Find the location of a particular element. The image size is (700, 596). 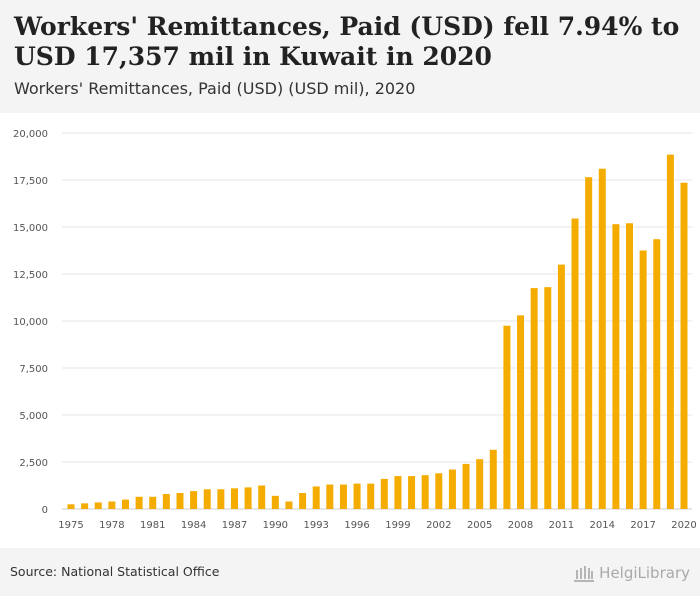

bar-2020 is located at coordinates (684, 345).